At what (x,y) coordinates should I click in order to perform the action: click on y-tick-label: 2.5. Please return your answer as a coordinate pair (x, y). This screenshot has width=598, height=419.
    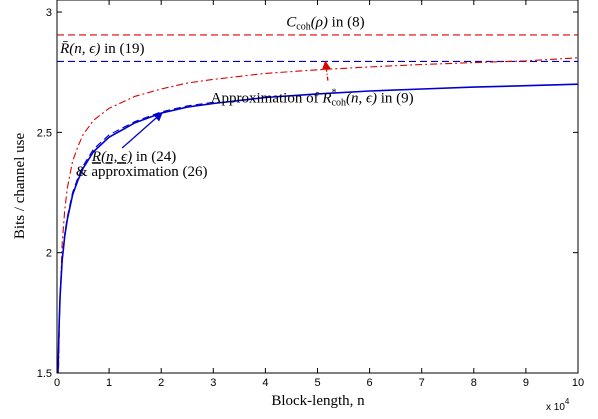
    Looking at the image, I should click on (44, 133).